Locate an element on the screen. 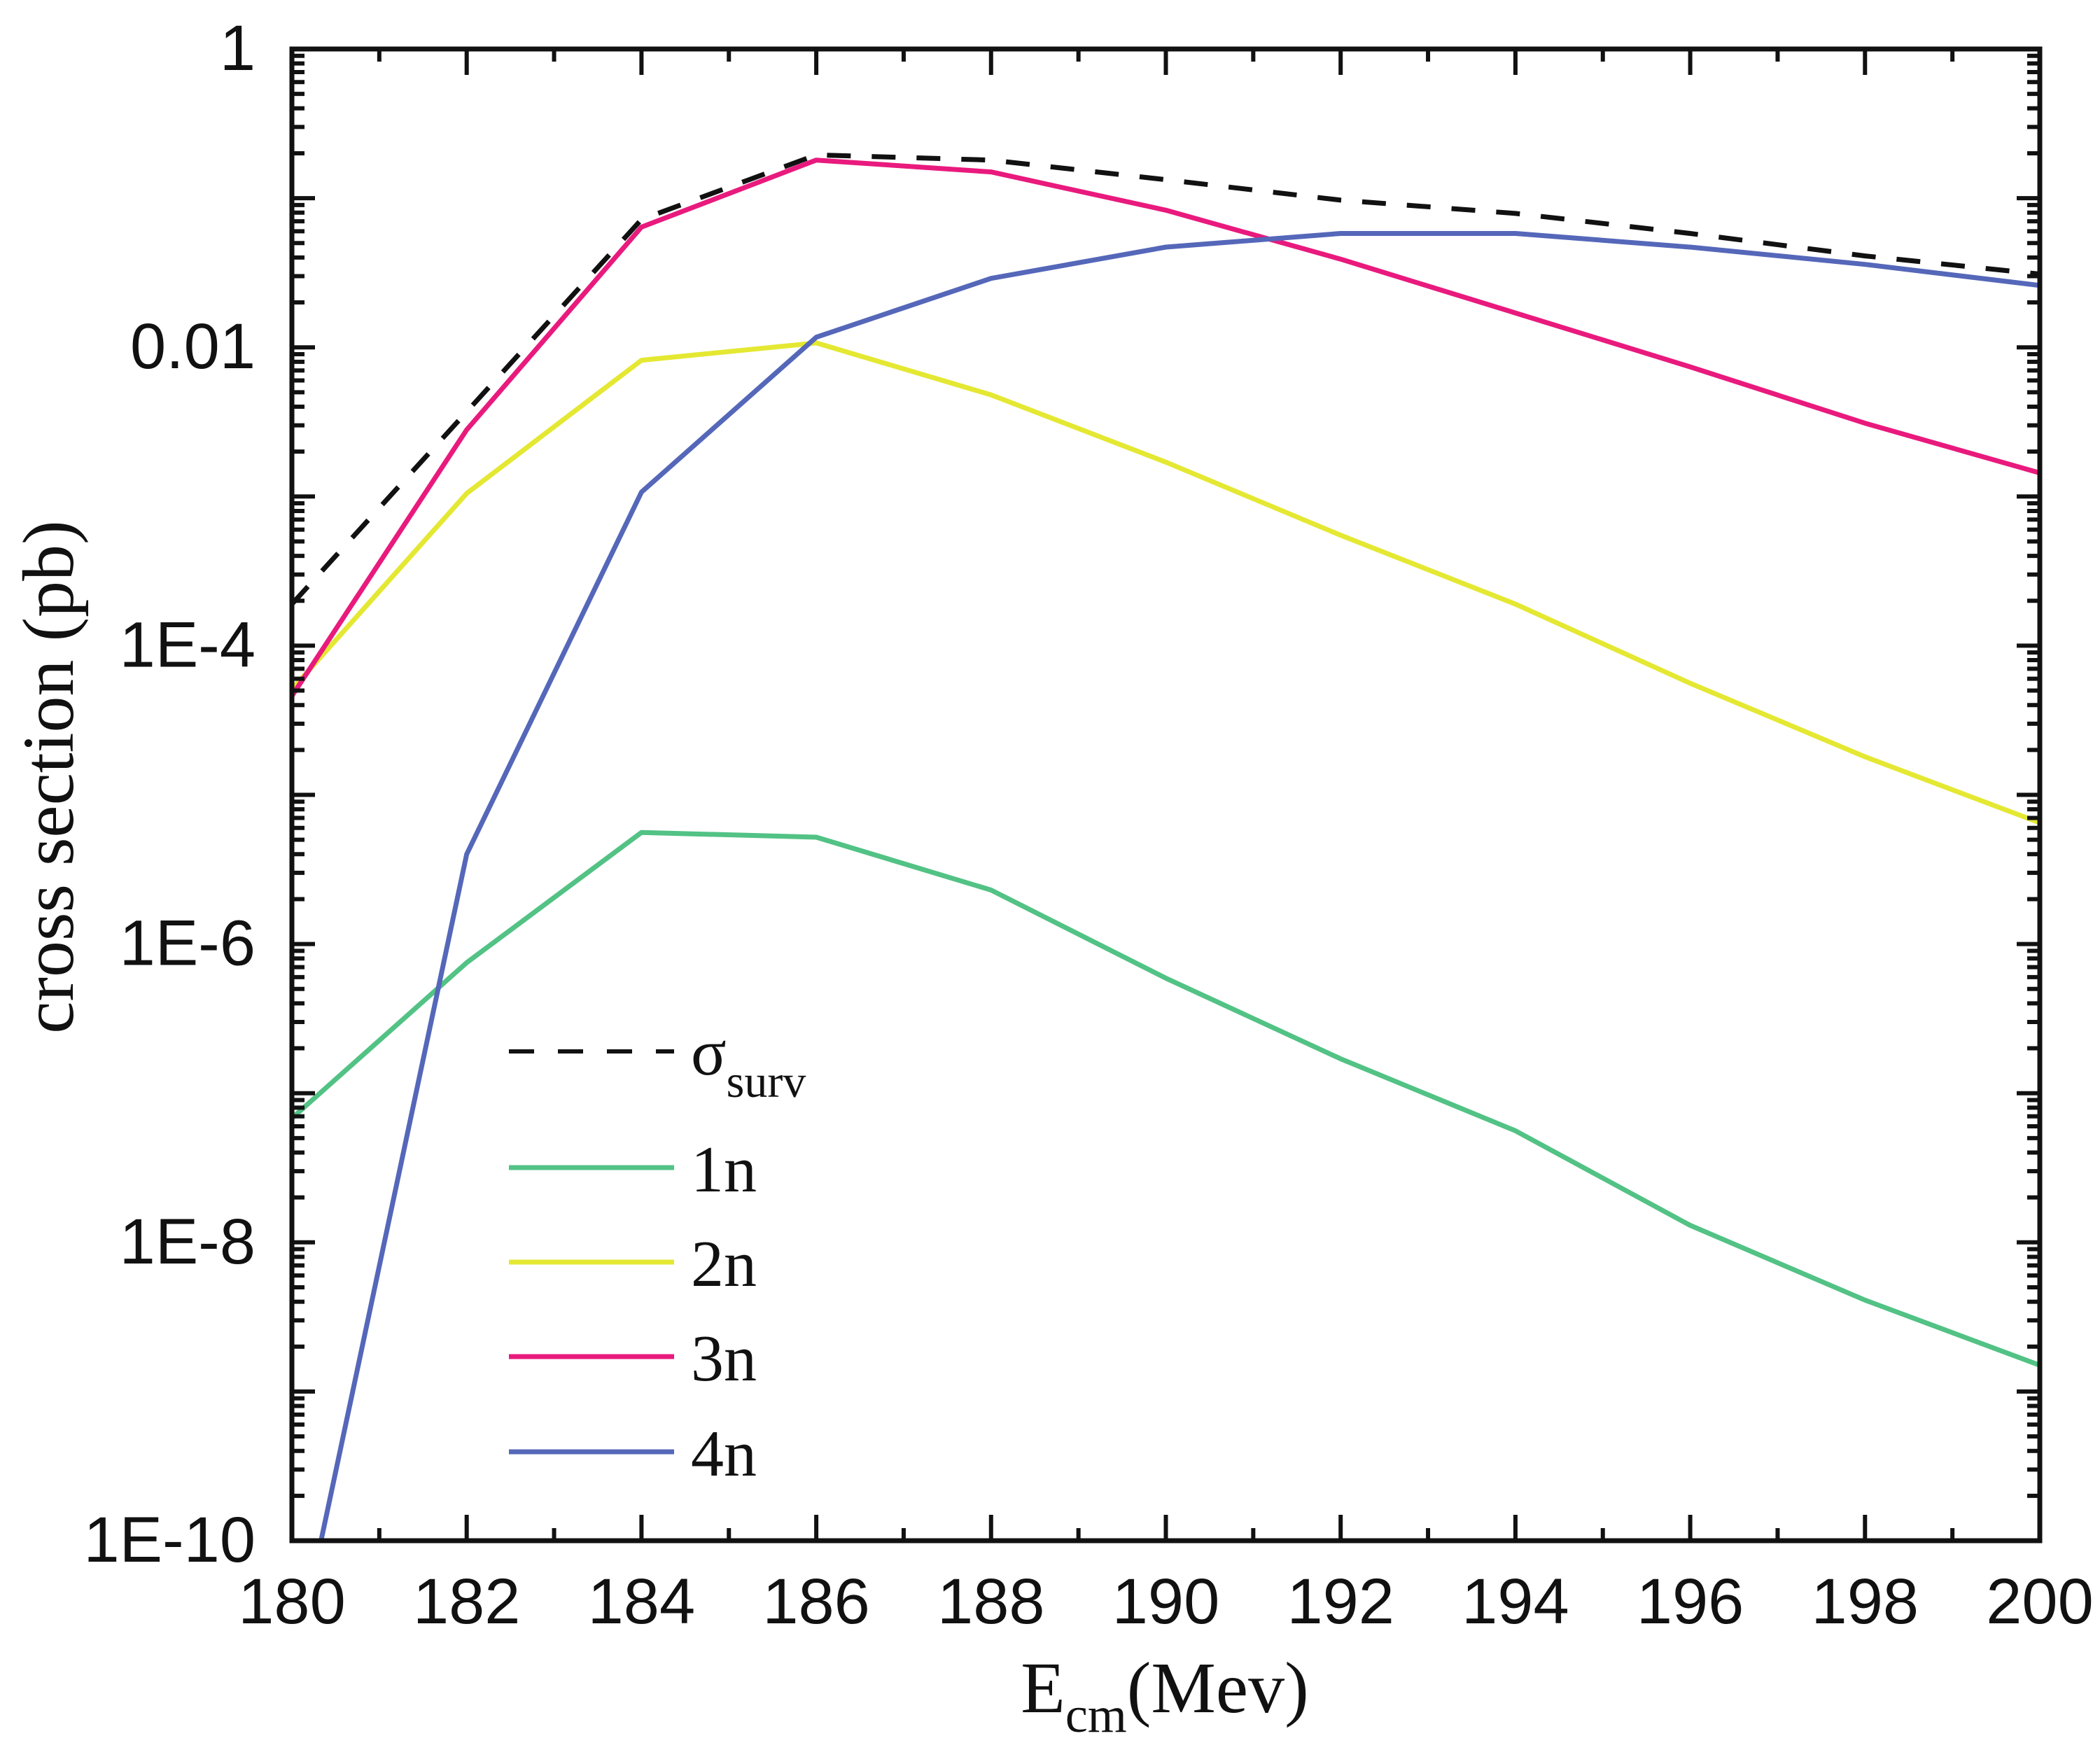 The image size is (2100, 1750). x-tick-label: 186 is located at coordinates (816, 1601).